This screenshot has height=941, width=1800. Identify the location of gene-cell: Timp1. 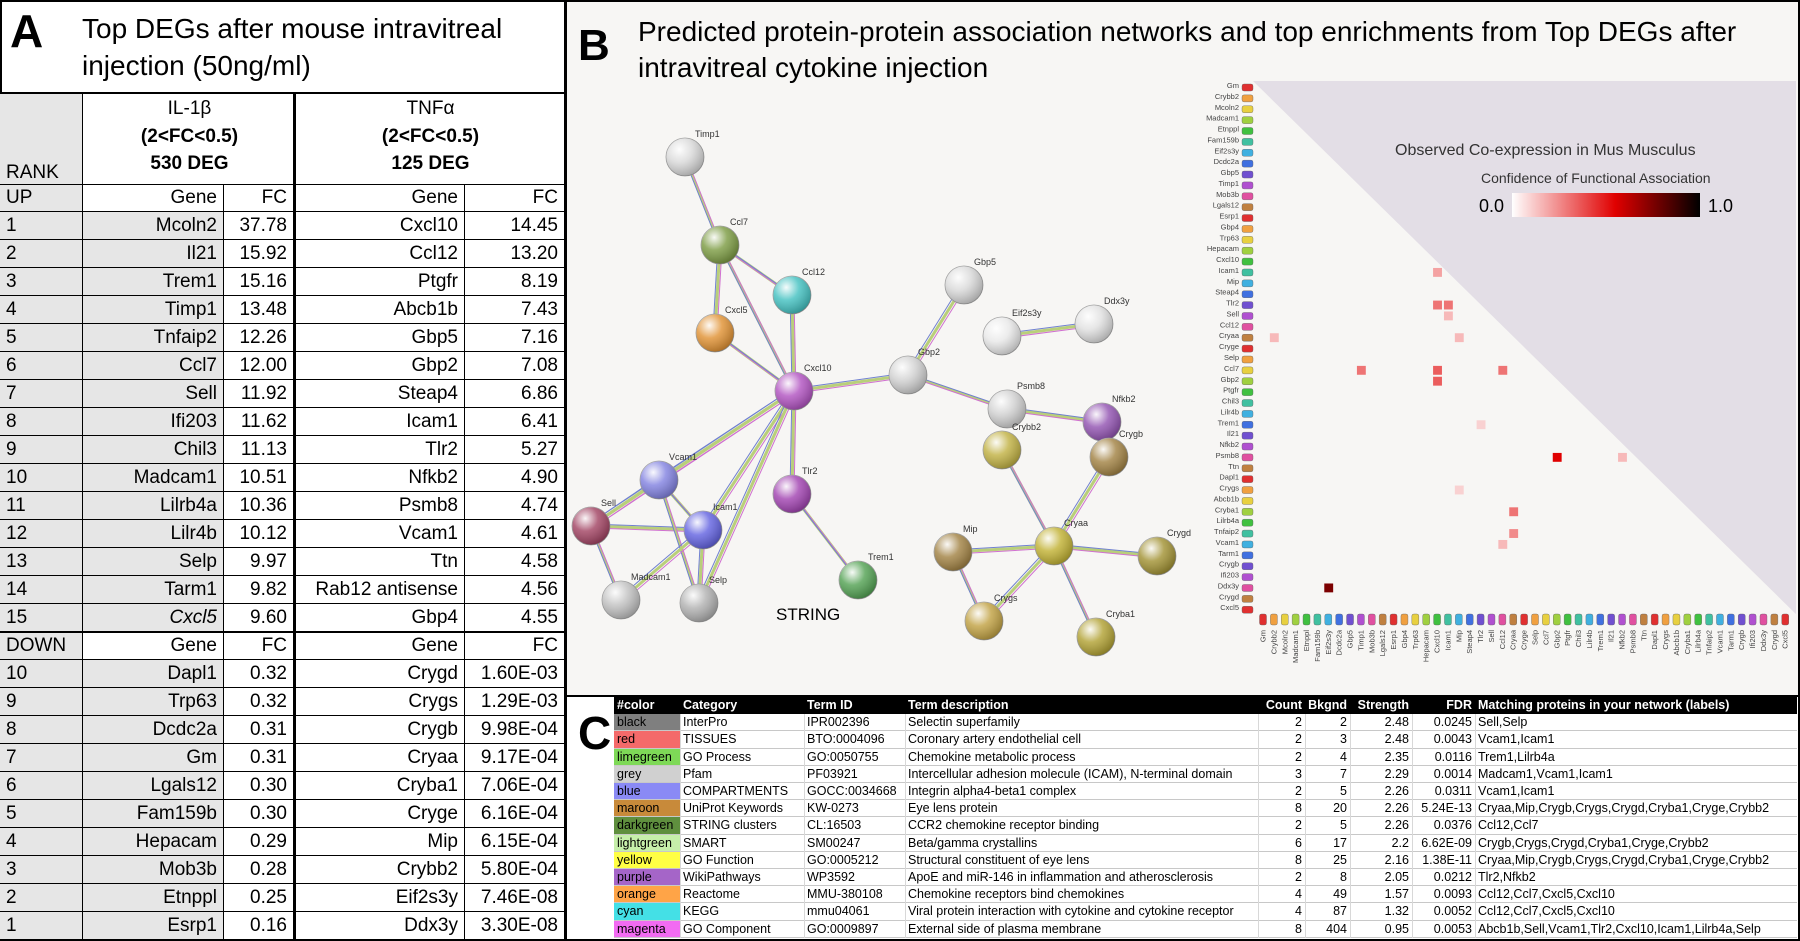
(153, 310).